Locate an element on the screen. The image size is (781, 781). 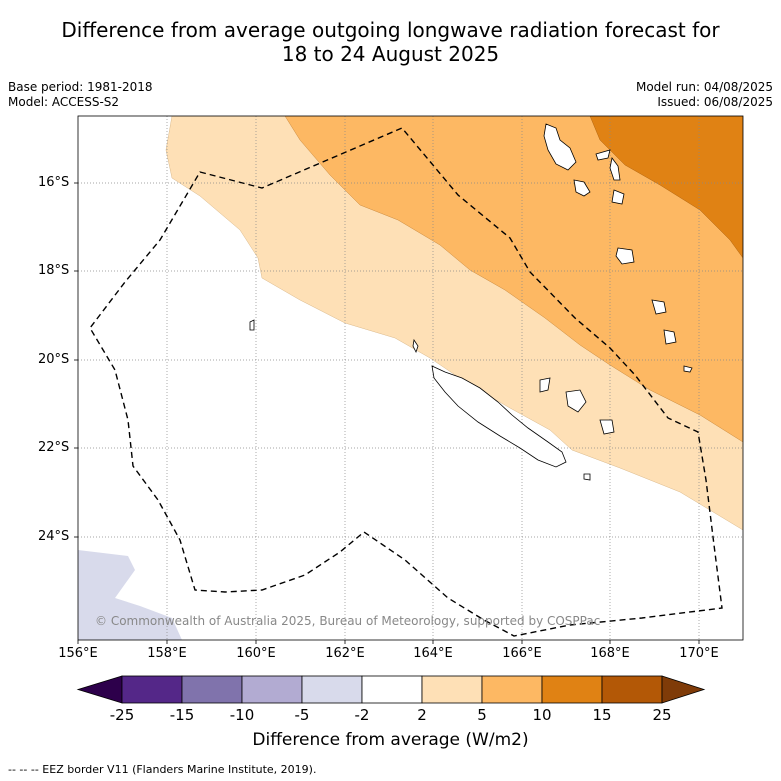
loyalty-island-ouvea is located at coordinates (545, 385).